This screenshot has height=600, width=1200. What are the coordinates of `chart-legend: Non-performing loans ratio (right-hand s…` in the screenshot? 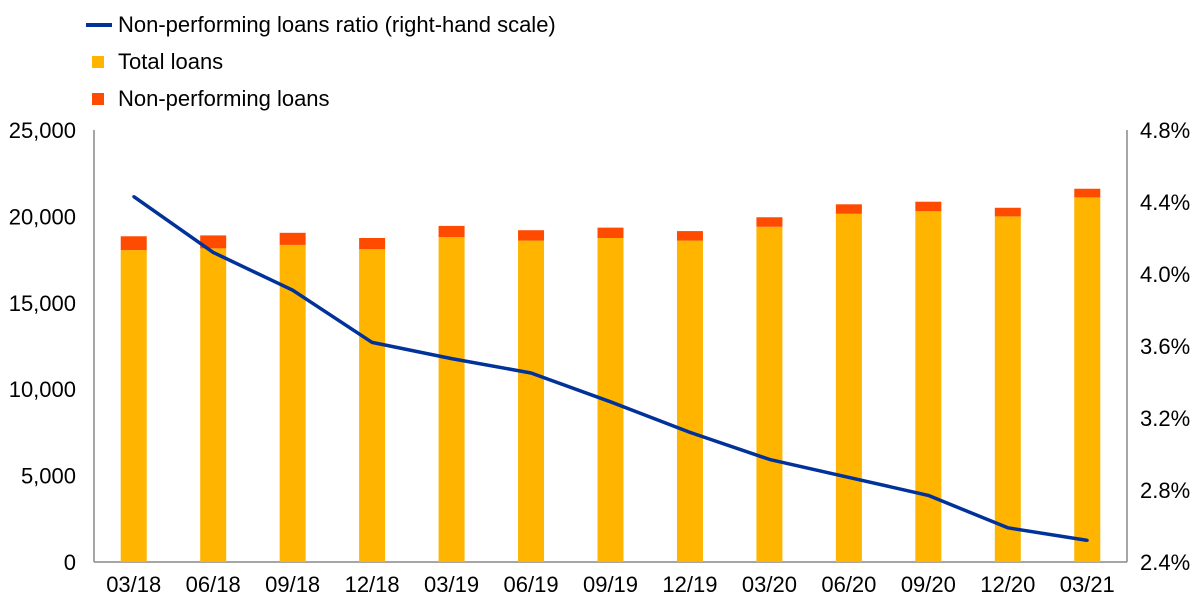 It's located at (321, 61).